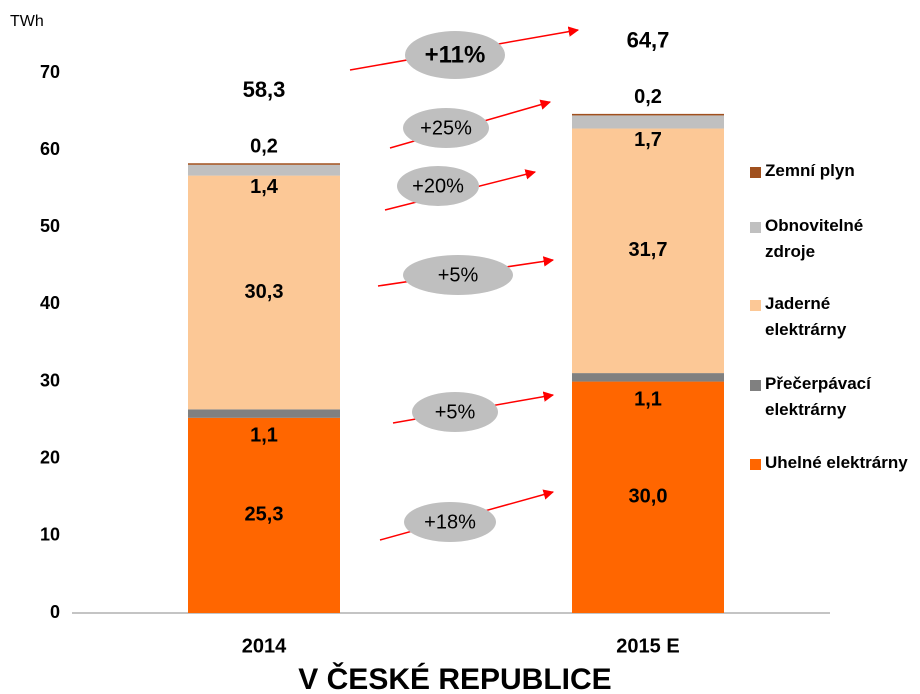 This screenshot has width=920, height=694. I want to click on legend-label: Jaderné elektrárny, so click(806, 316).